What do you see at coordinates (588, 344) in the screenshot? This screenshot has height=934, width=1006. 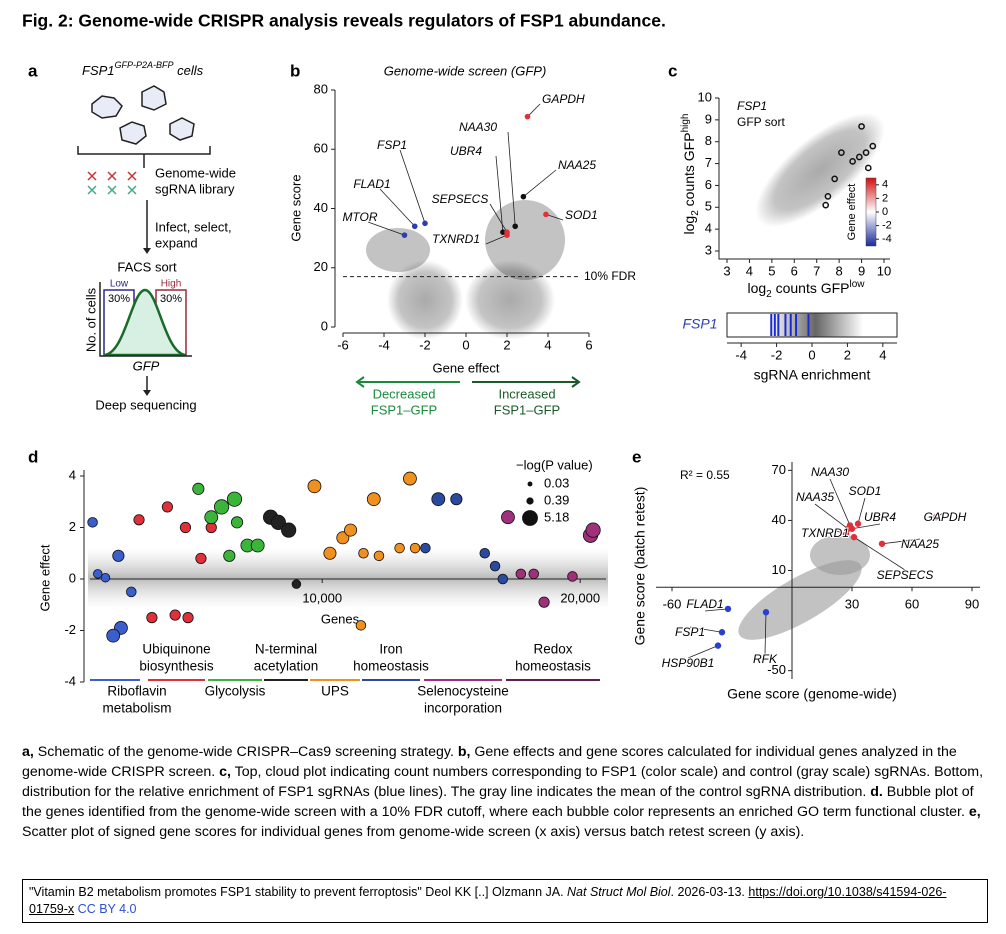 I see `x-tick-label: 6` at bounding box center [588, 344].